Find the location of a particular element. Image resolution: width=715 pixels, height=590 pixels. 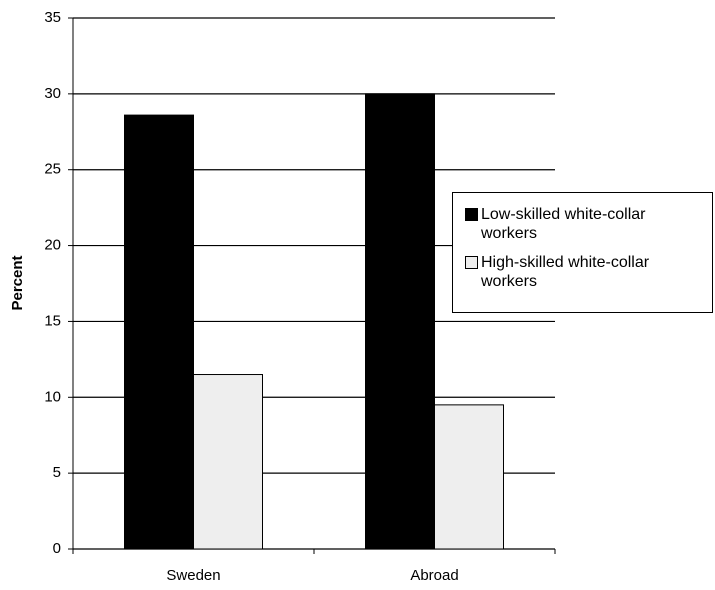

y-tick-label: 15 is located at coordinates (52, 320).